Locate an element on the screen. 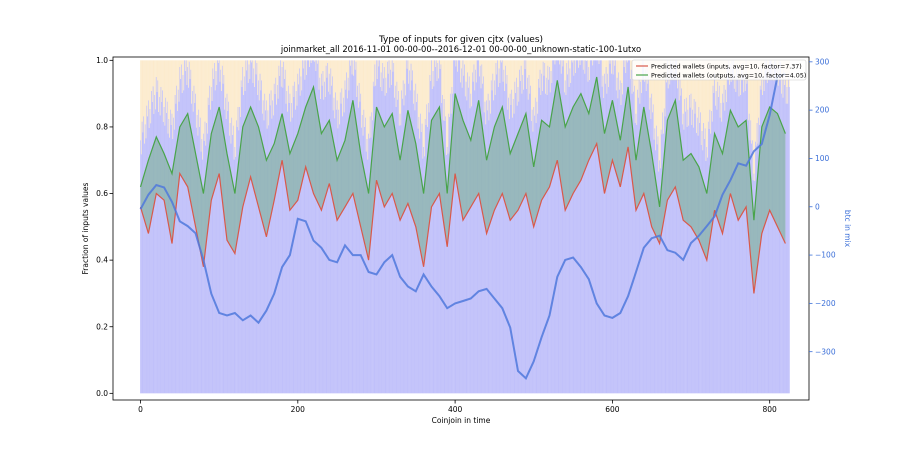  y2-axis-label: btc in mix is located at coordinates (847, 229).